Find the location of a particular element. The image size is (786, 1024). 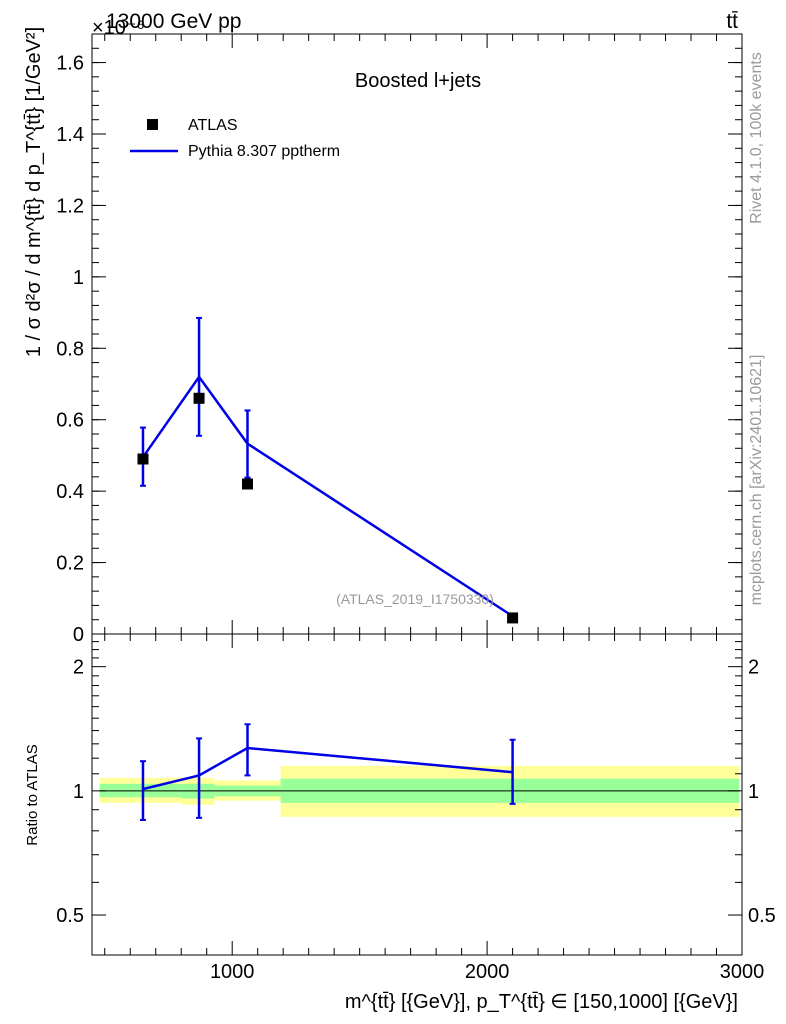

x-tick-label: 1000 is located at coordinates (232, 972).